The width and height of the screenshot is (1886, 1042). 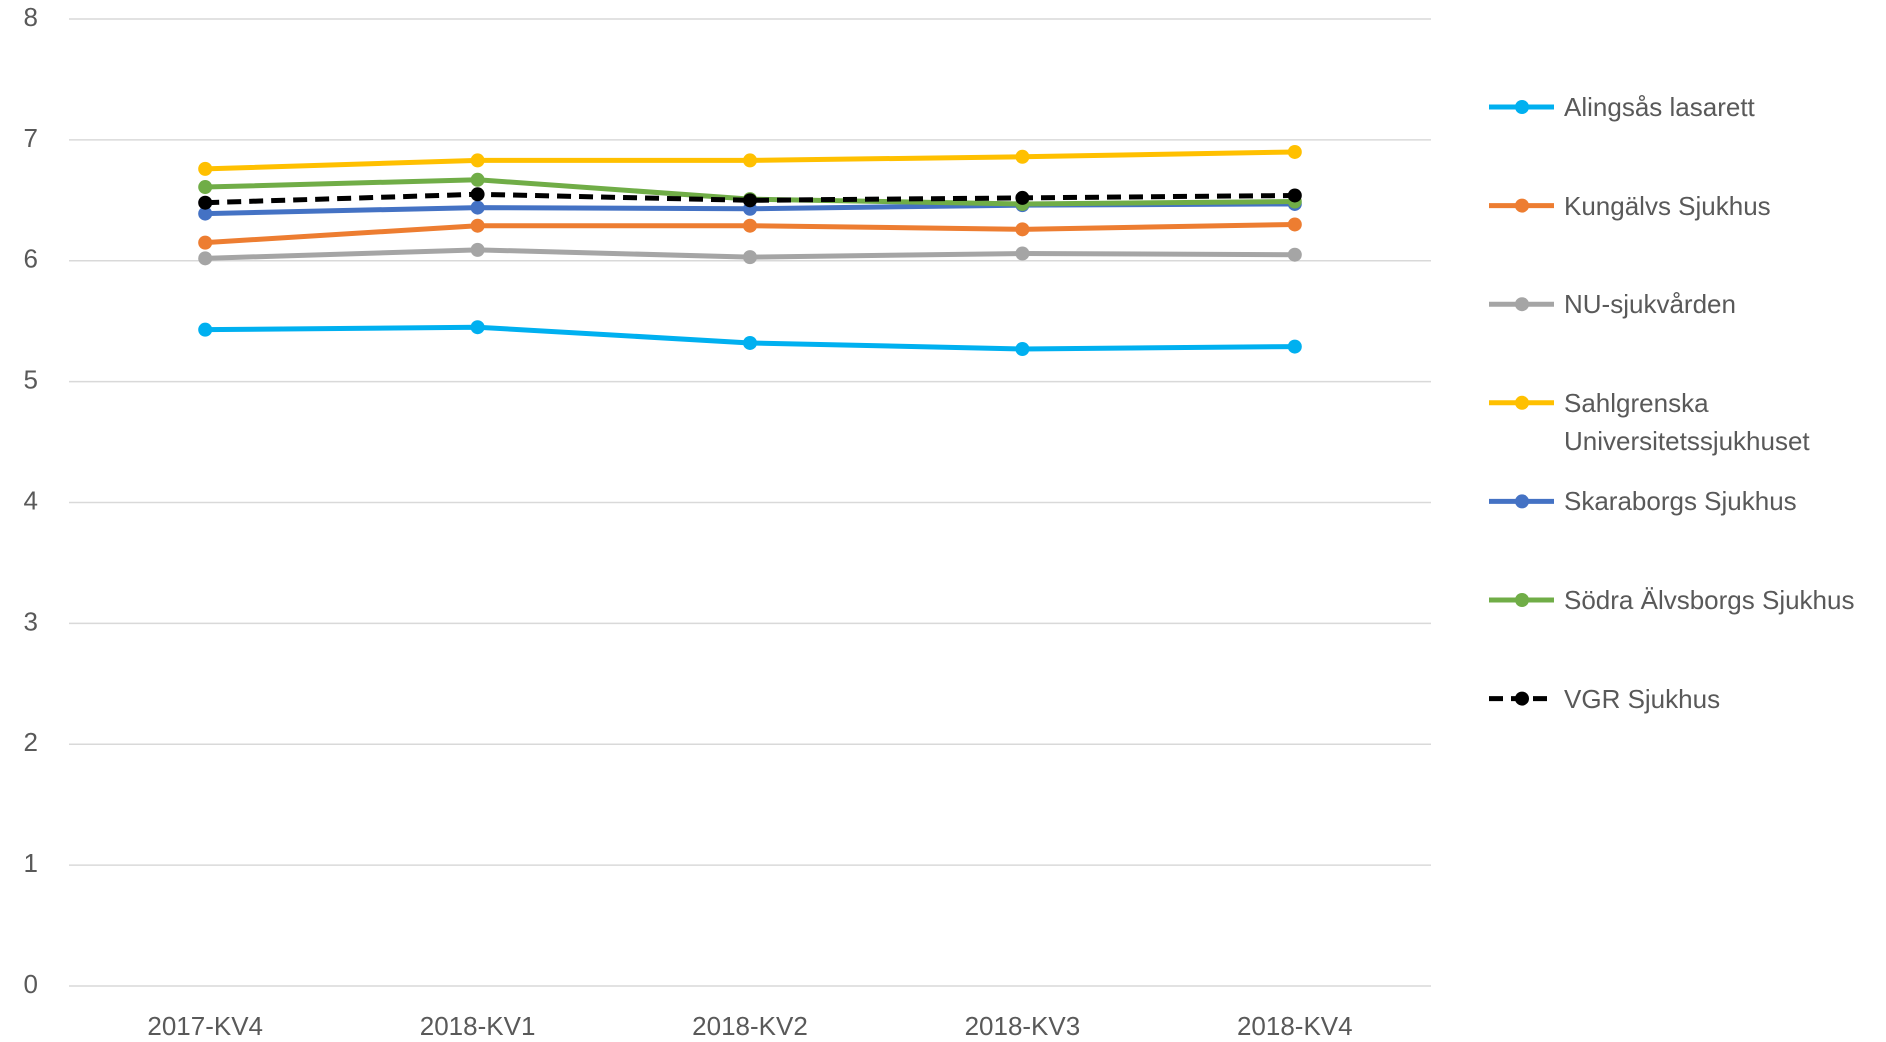 What do you see at coordinates (1295, 1026) in the screenshot?
I see `x-tick-label: 2018-KV4` at bounding box center [1295, 1026].